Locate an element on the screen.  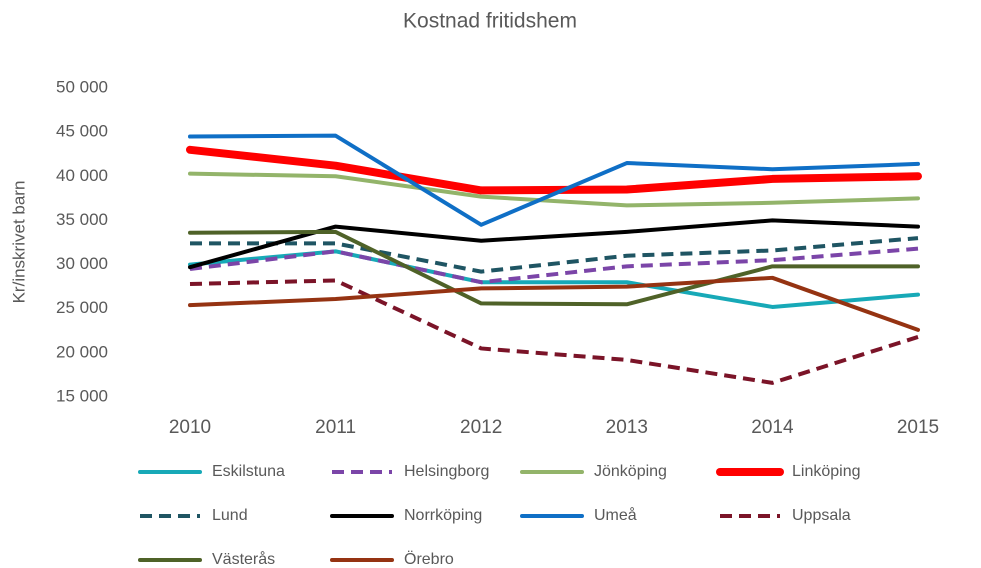
y-tick-label: 40 000 is located at coordinates (82, 175).